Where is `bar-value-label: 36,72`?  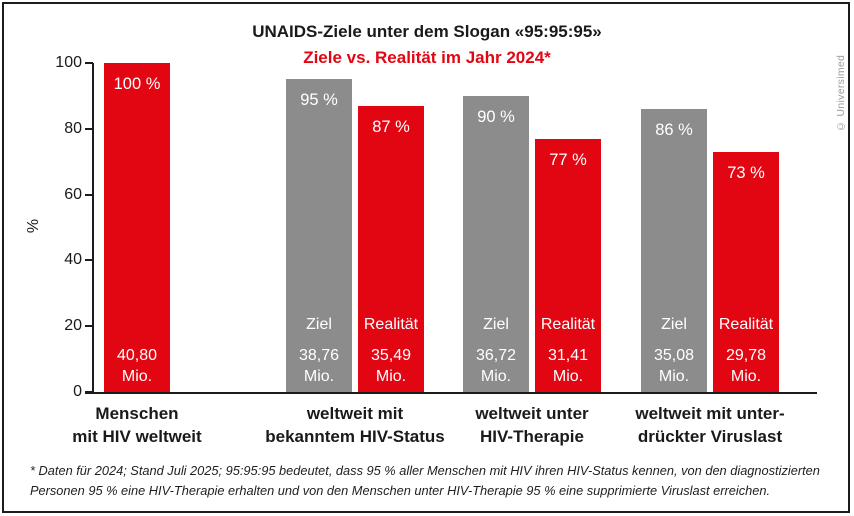 bar-value-label: 36,72 is located at coordinates (496, 355).